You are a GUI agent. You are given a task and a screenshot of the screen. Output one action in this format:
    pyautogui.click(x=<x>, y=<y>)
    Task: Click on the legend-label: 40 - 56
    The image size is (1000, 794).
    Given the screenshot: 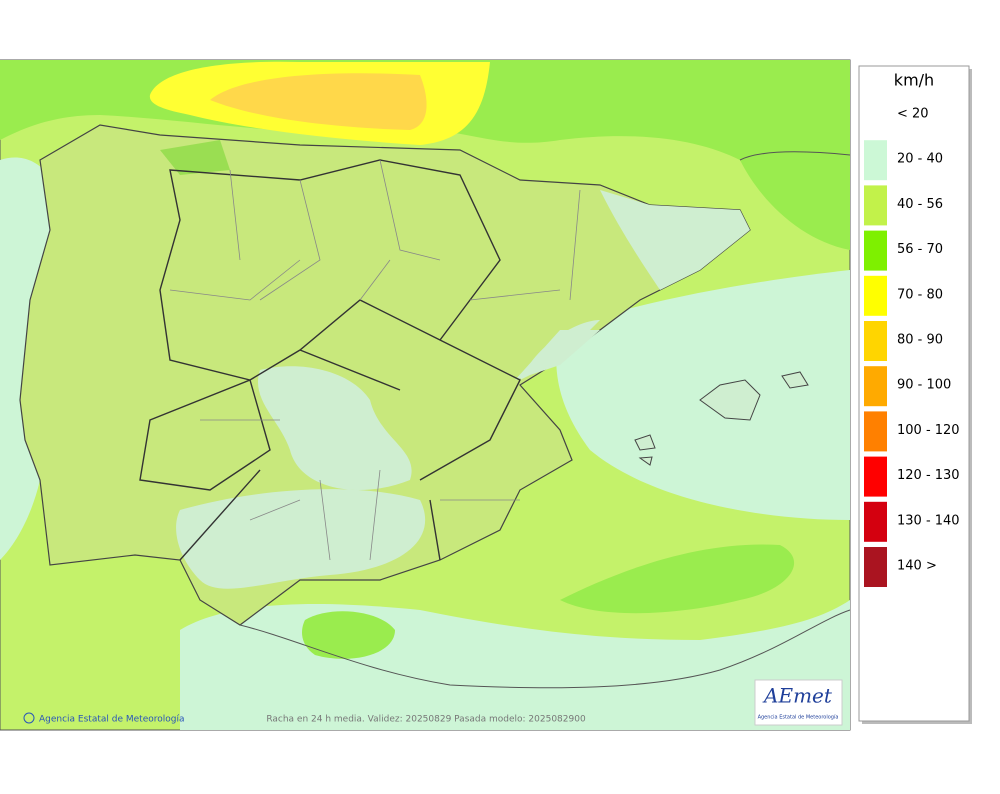 What is the action you would take?
    pyautogui.click(x=920, y=204)
    